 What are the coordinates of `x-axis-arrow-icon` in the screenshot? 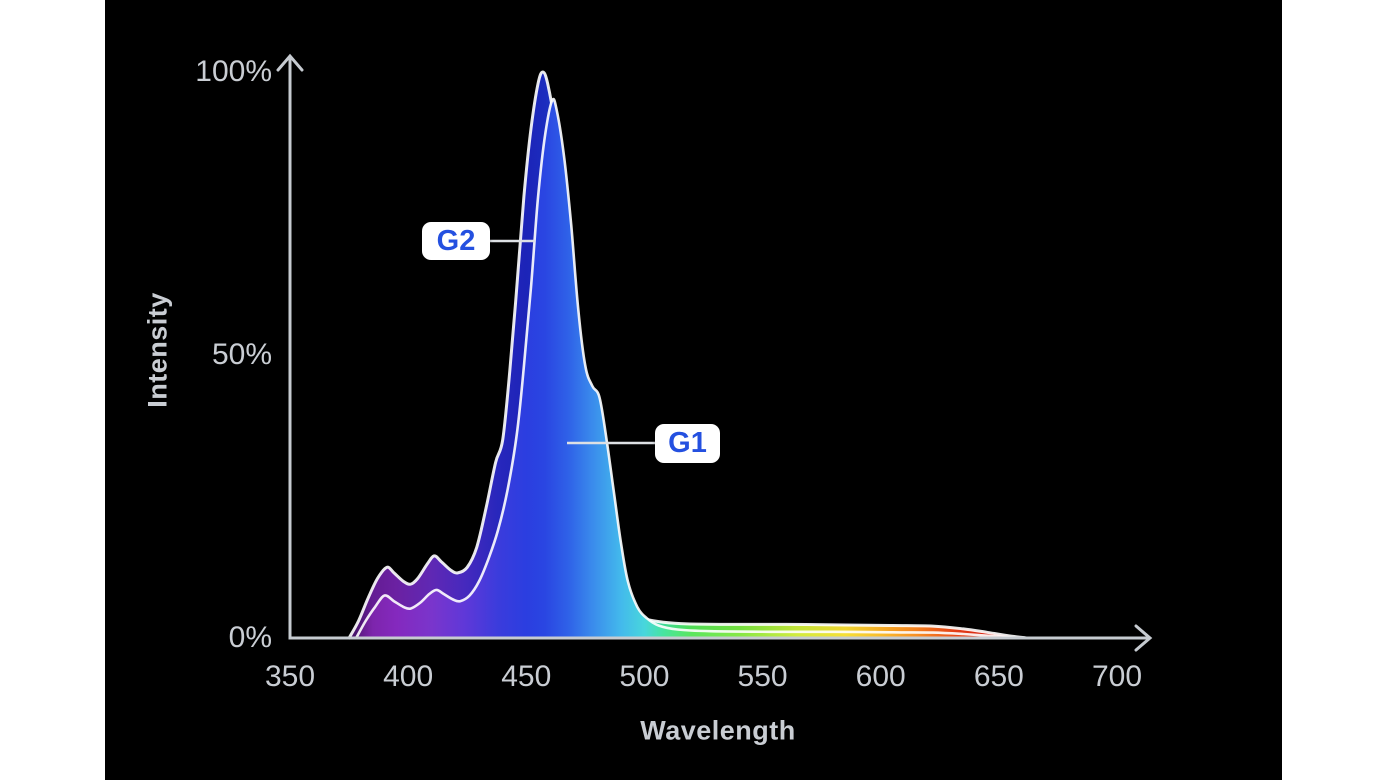 It's located at (1143, 638).